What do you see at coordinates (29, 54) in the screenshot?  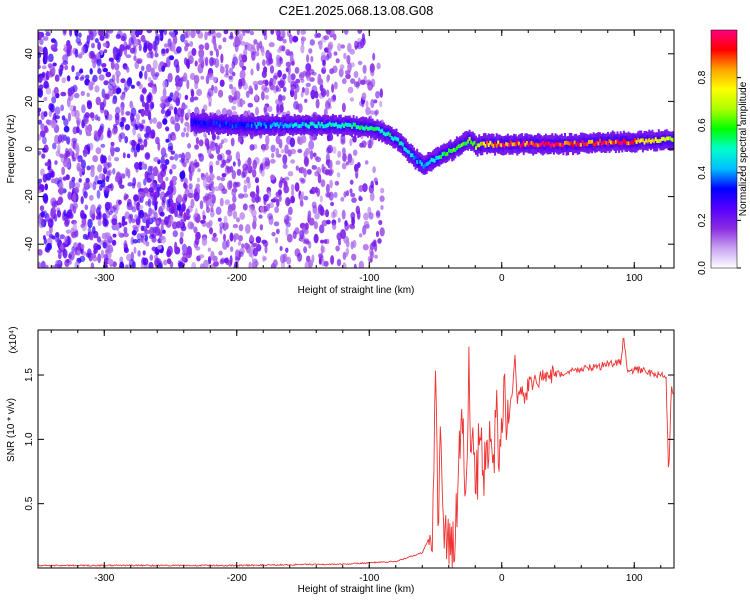 I see `spectrogram-ytick-label: 40` at bounding box center [29, 54].